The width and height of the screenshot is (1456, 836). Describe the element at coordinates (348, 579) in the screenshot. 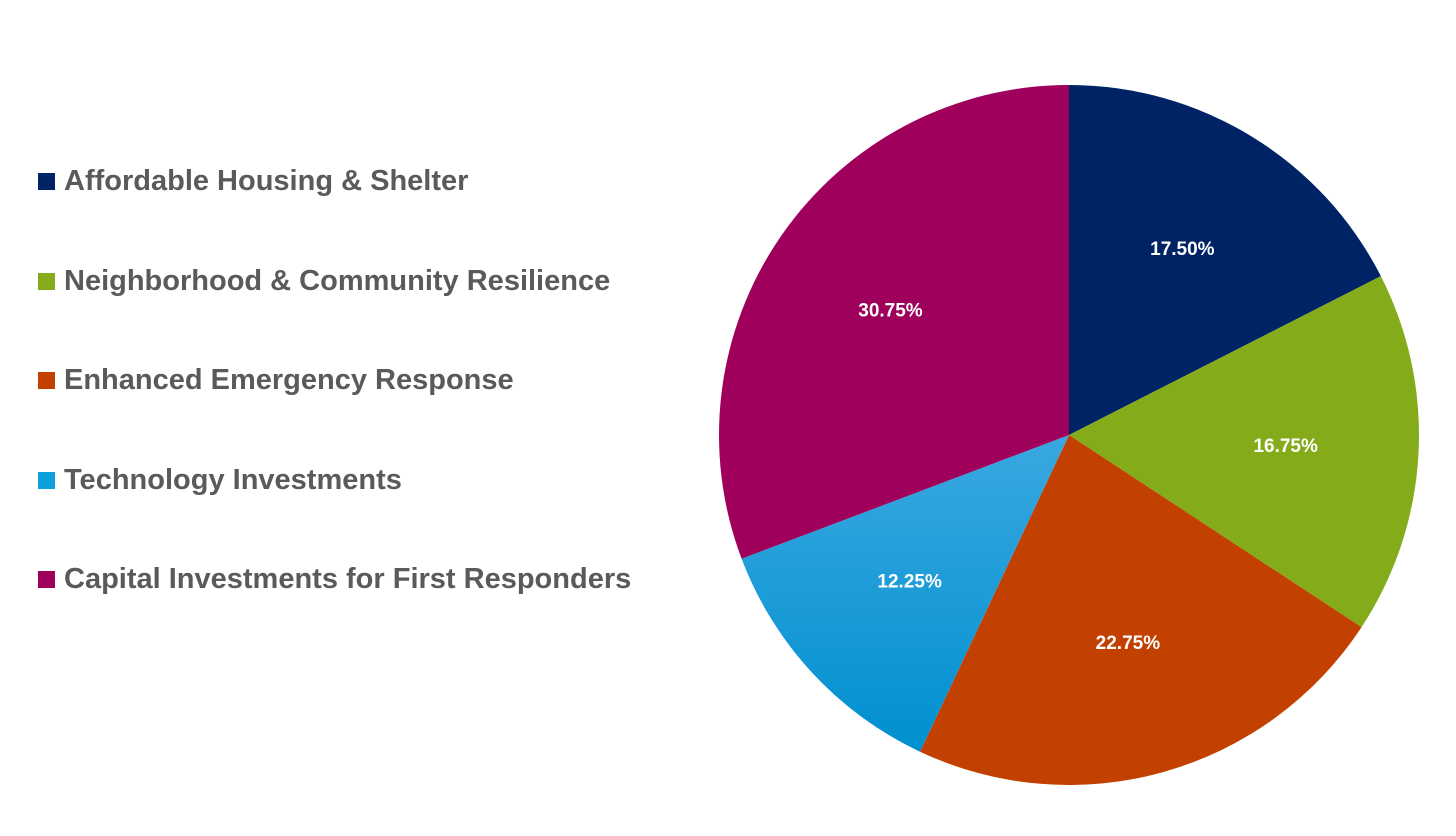

I see `legend-label: Capital Investments for First Responders` at that location.